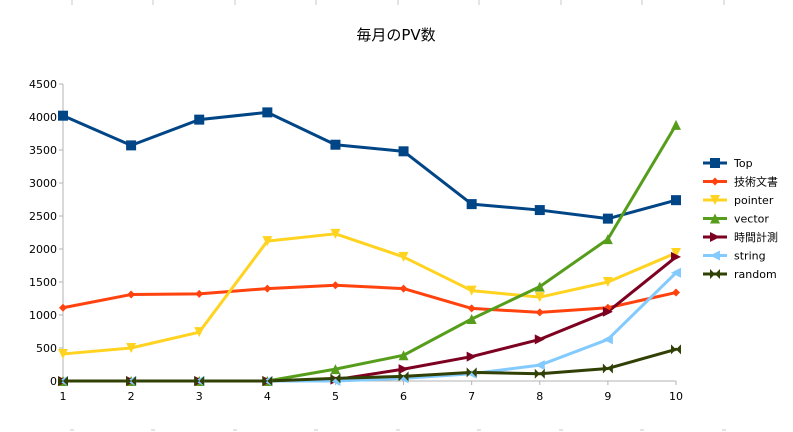 This screenshot has height=432, width=793. I want to click on x-tick-label: 1, so click(63, 396).